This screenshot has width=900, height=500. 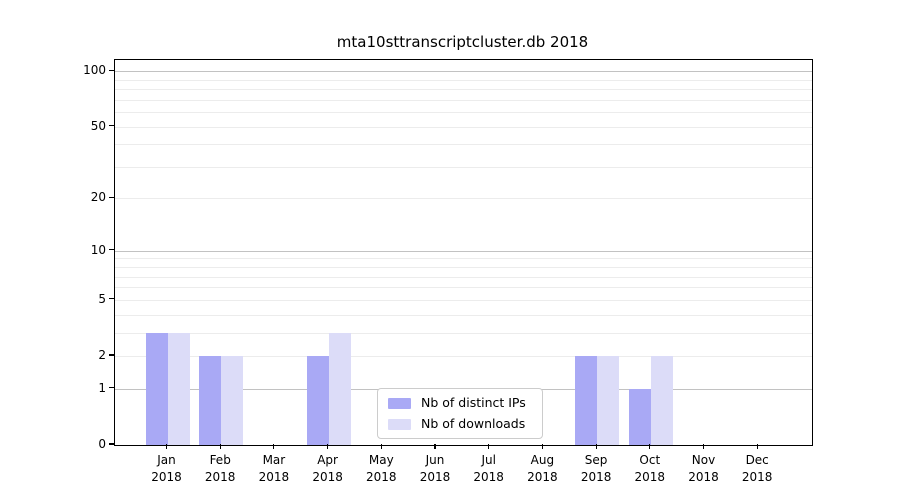 What do you see at coordinates (381, 468) in the screenshot?
I see `x-label-may: May 2018` at bounding box center [381, 468].